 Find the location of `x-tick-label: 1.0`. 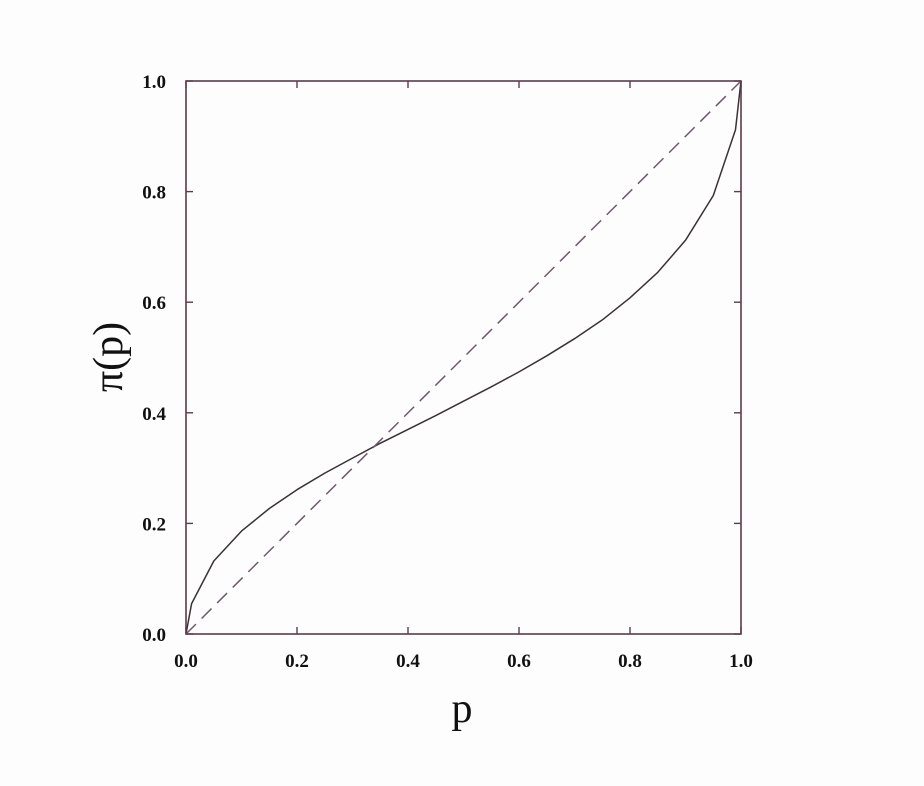

x-tick-label: 1.0 is located at coordinates (741, 661).